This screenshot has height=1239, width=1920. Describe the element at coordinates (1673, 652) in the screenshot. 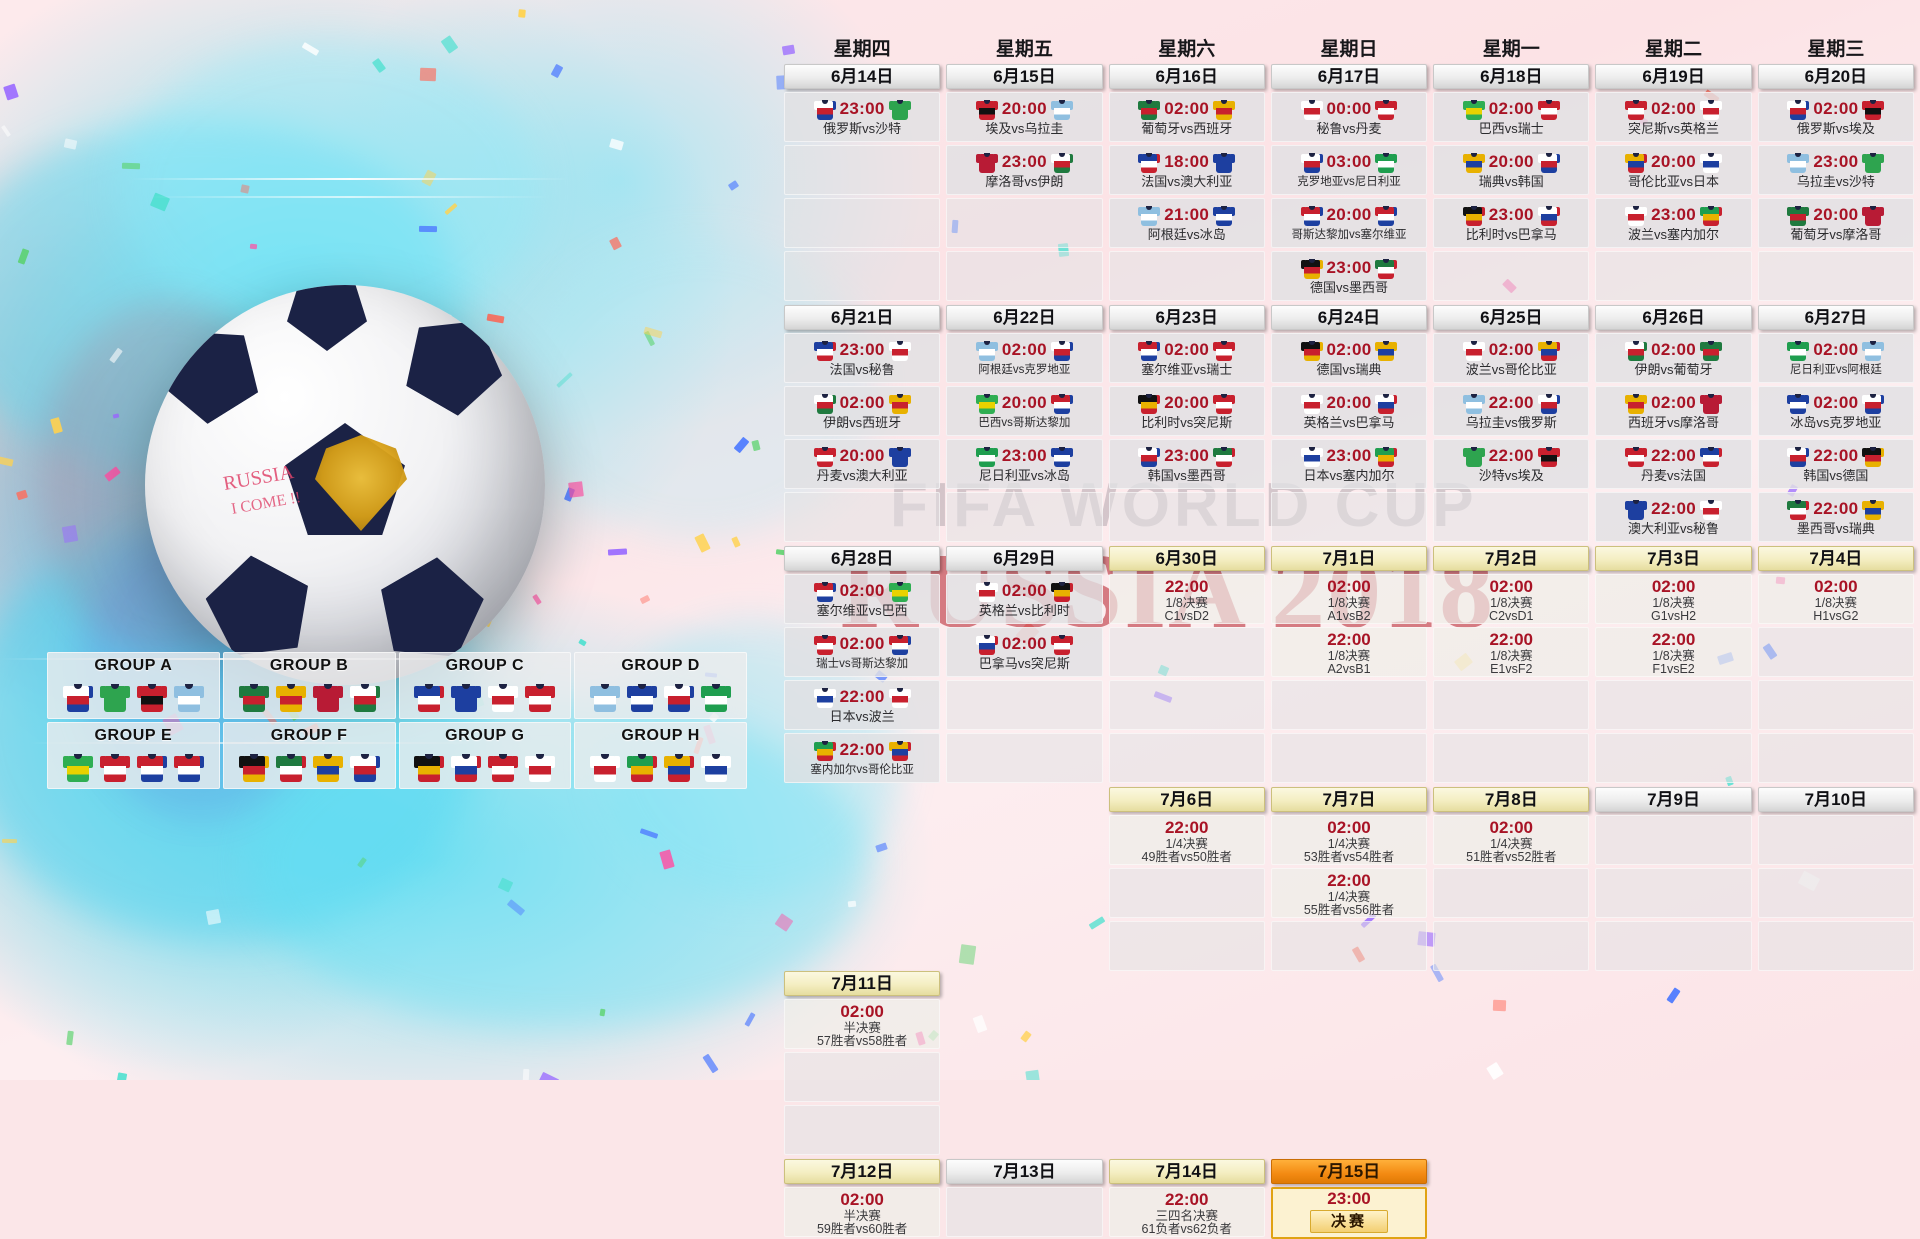

I see `knockout-cell: 22:00 1/8决赛 F1vsE2` at that location.